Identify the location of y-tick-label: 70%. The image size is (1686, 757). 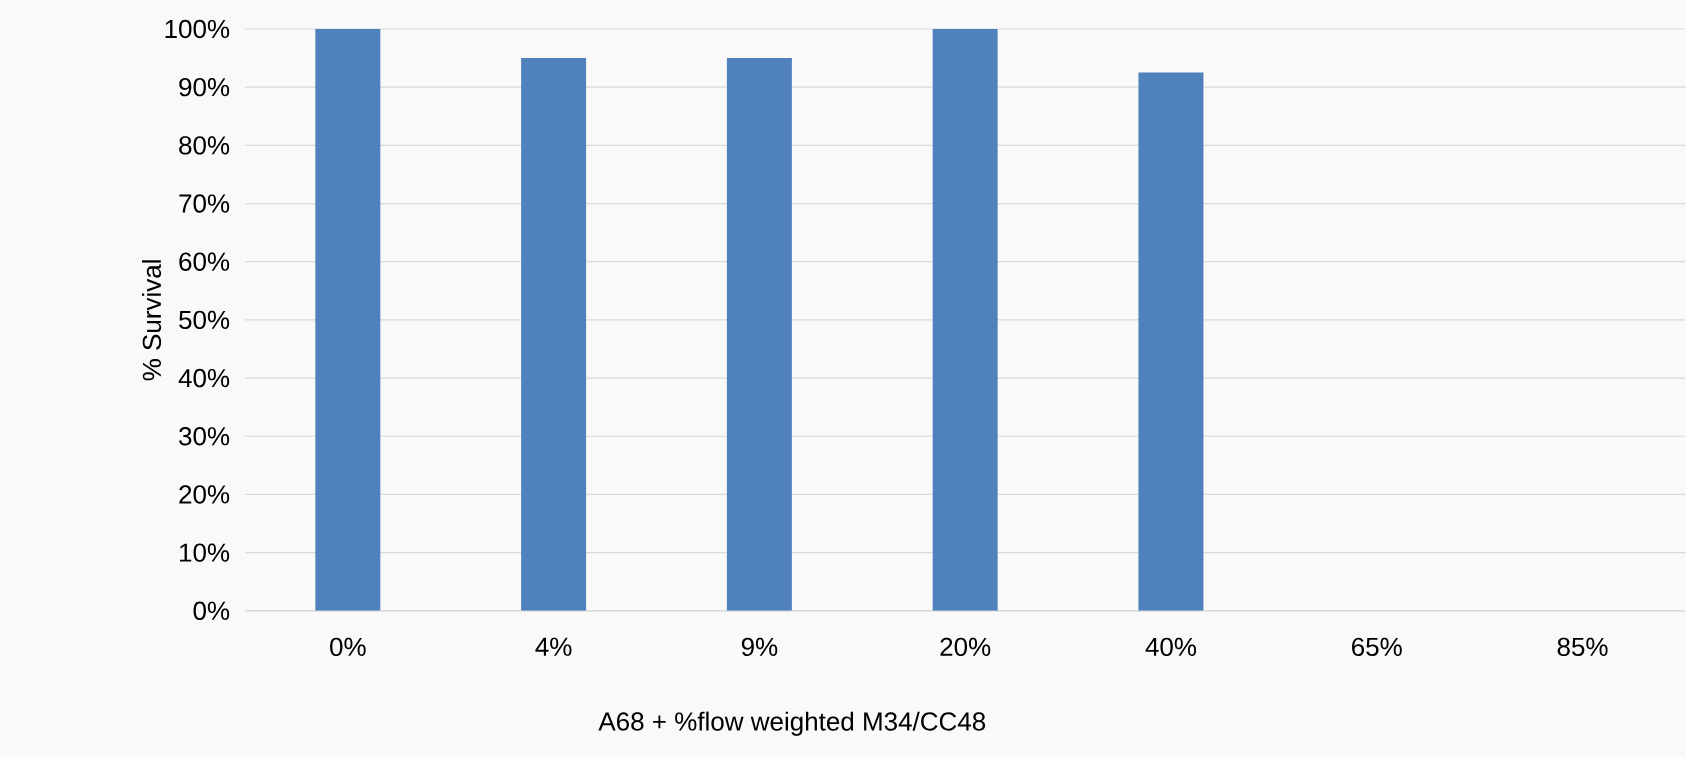
(204, 203).